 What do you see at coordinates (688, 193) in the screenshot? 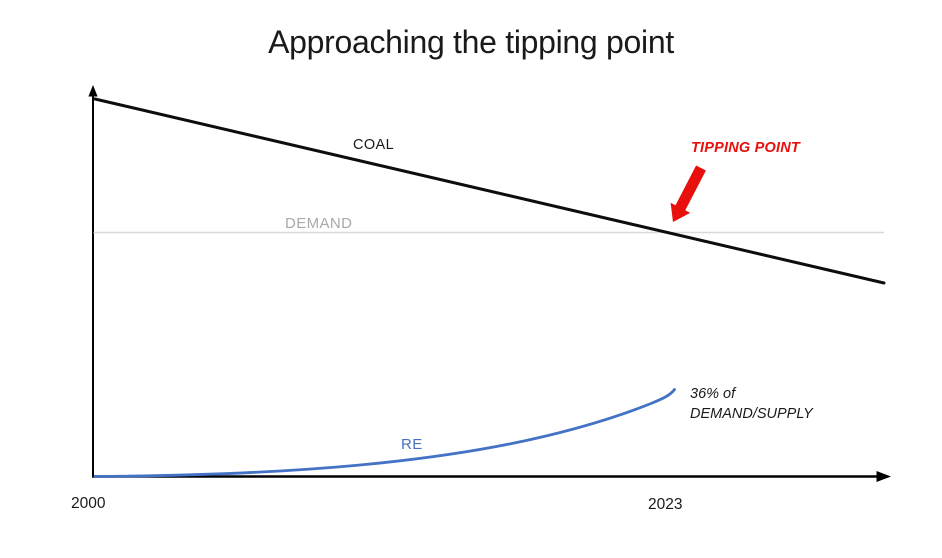
I see `tipping-point-arrow-icon` at bounding box center [688, 193].